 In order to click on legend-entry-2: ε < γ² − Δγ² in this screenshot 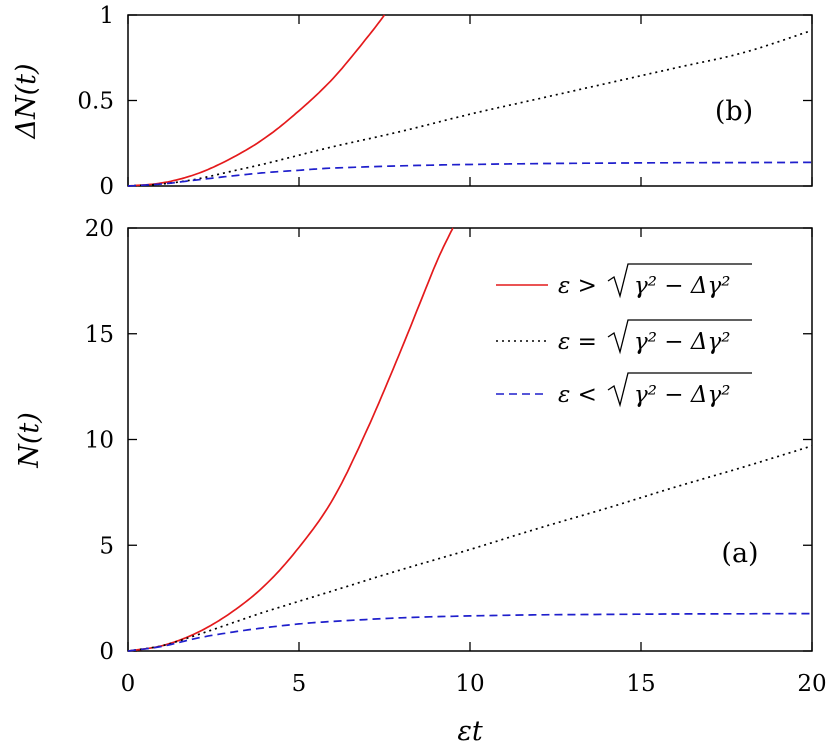, I will do `click(624, 390)`.